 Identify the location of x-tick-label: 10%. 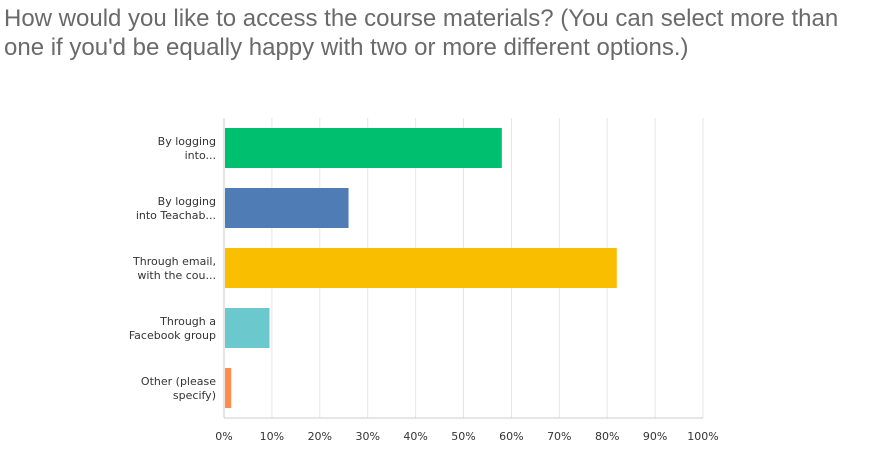
(272, 436).